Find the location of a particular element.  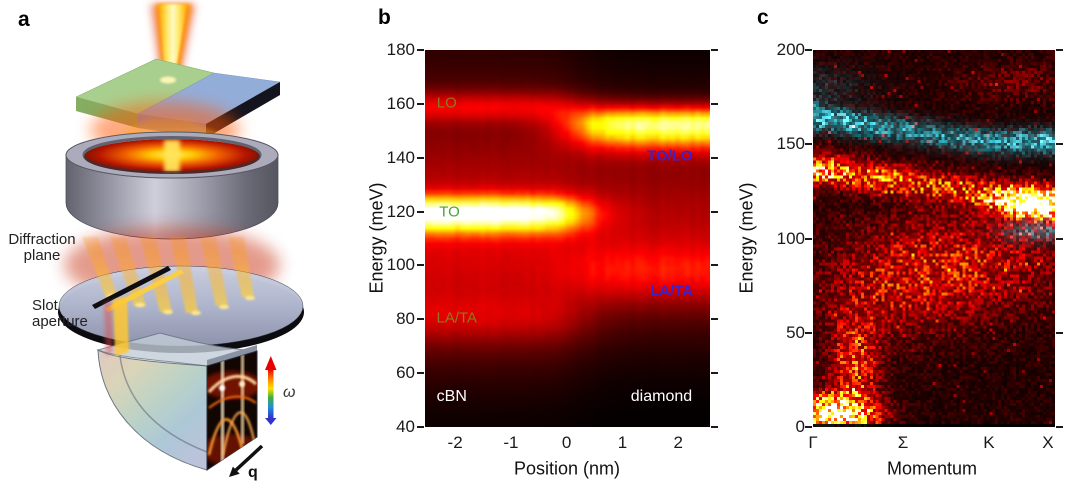

b-xtick-1: 1 is located at coordinates (622, 442).